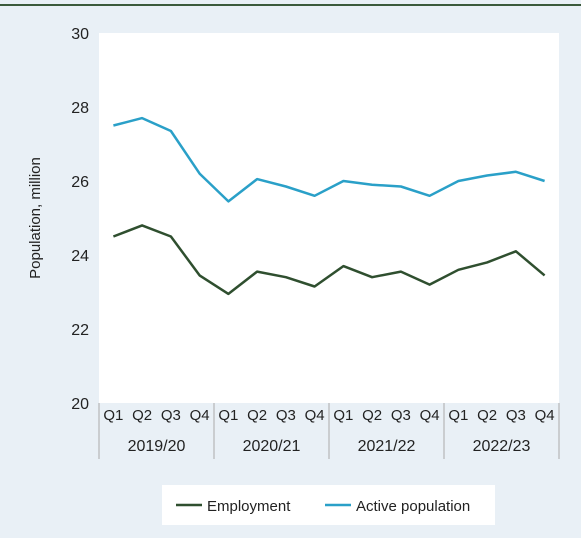 The height and width of the screenshot is (538, 581). Describe the element at coordinates (329, 260) in the screenshot. I see `series-line-employment` at that location.